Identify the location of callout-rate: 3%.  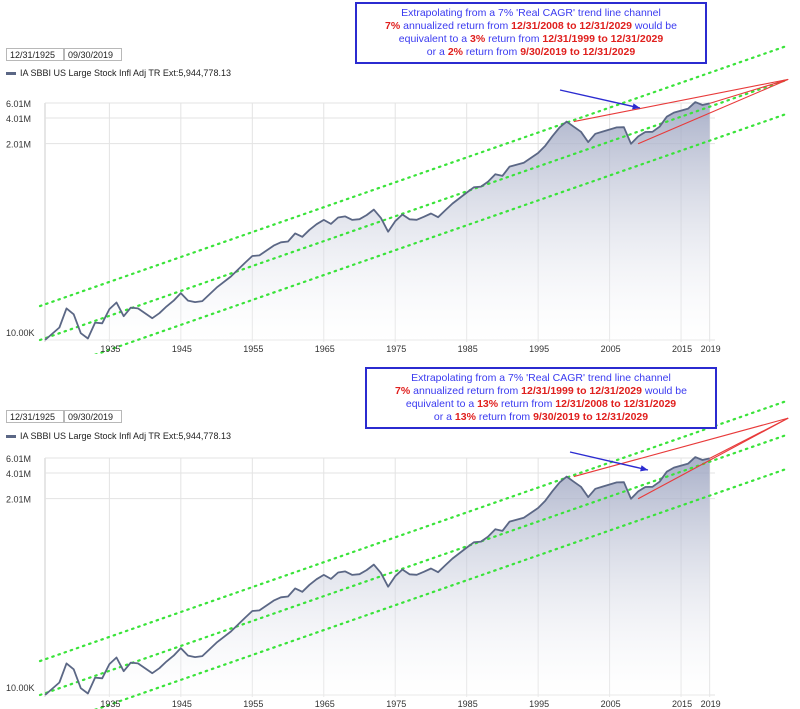
(477, 39).